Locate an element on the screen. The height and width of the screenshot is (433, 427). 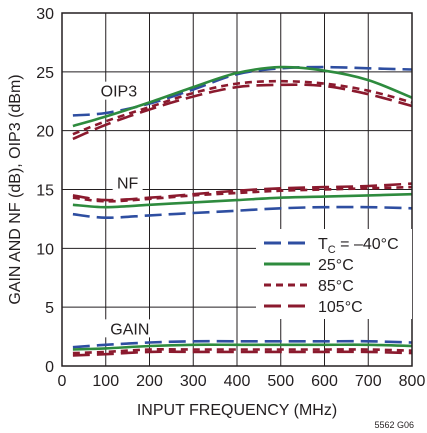
legend-label: TC = –40°C is located at coordinates (358, 246).